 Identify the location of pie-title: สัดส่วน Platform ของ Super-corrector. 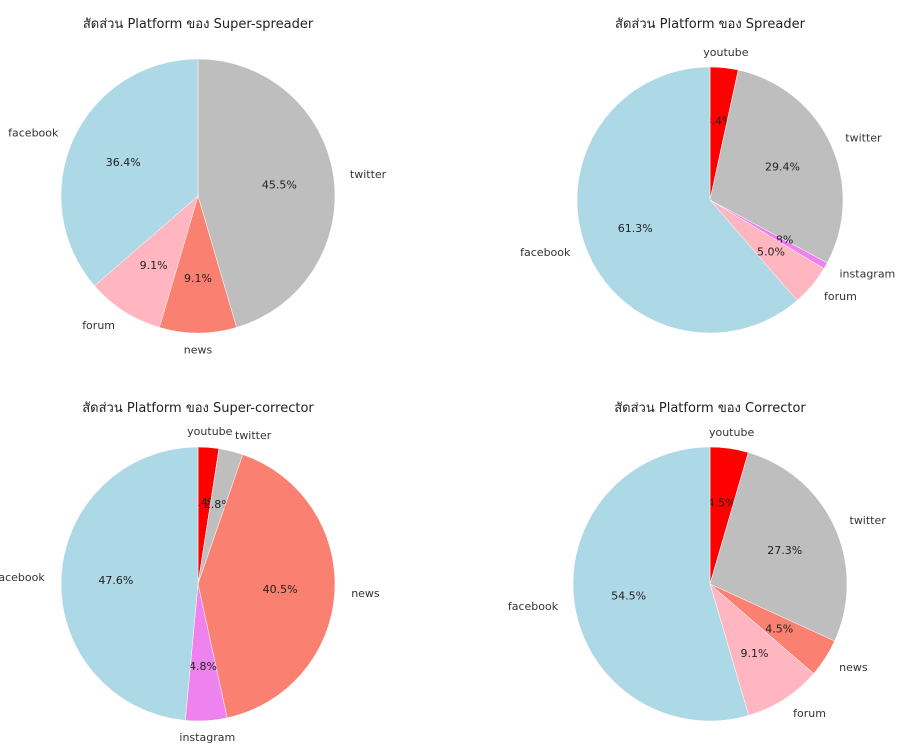
(198, 408).